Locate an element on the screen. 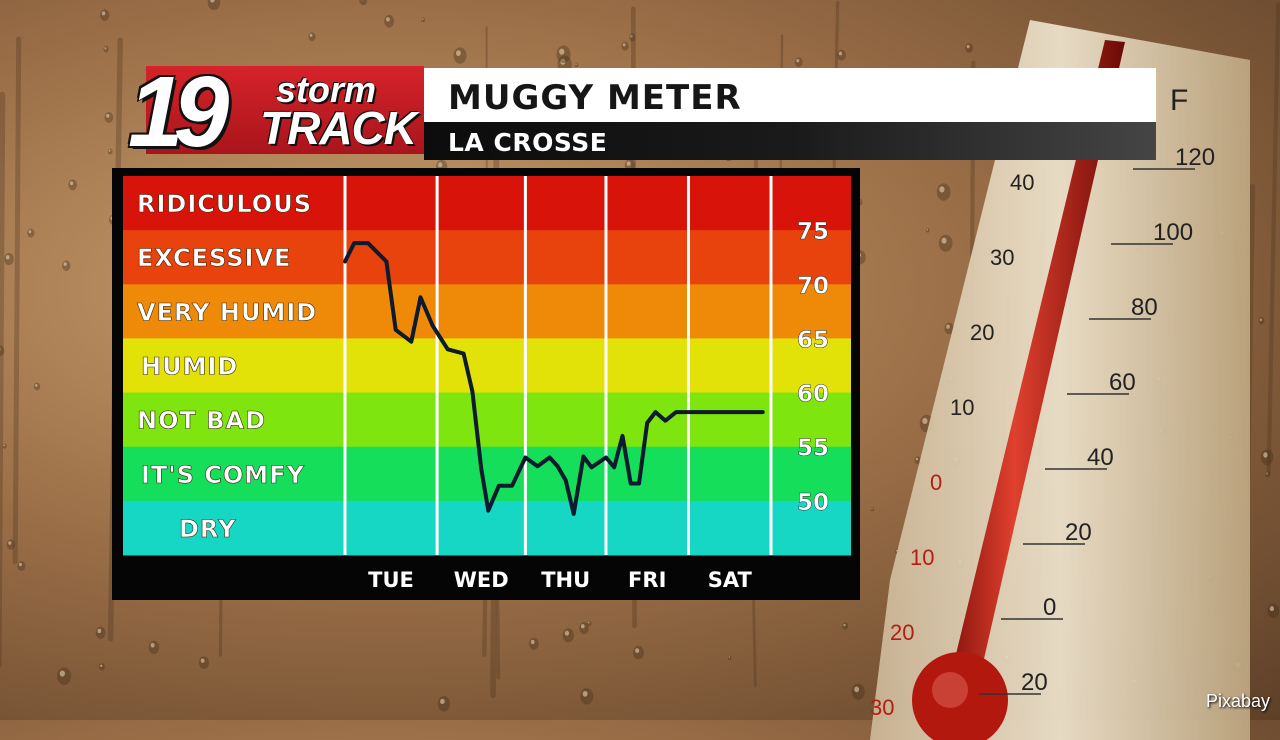 The height and width of the screenshot is (740, 1280). location-label: LA CROSSE is located at coordinates (527, 142).